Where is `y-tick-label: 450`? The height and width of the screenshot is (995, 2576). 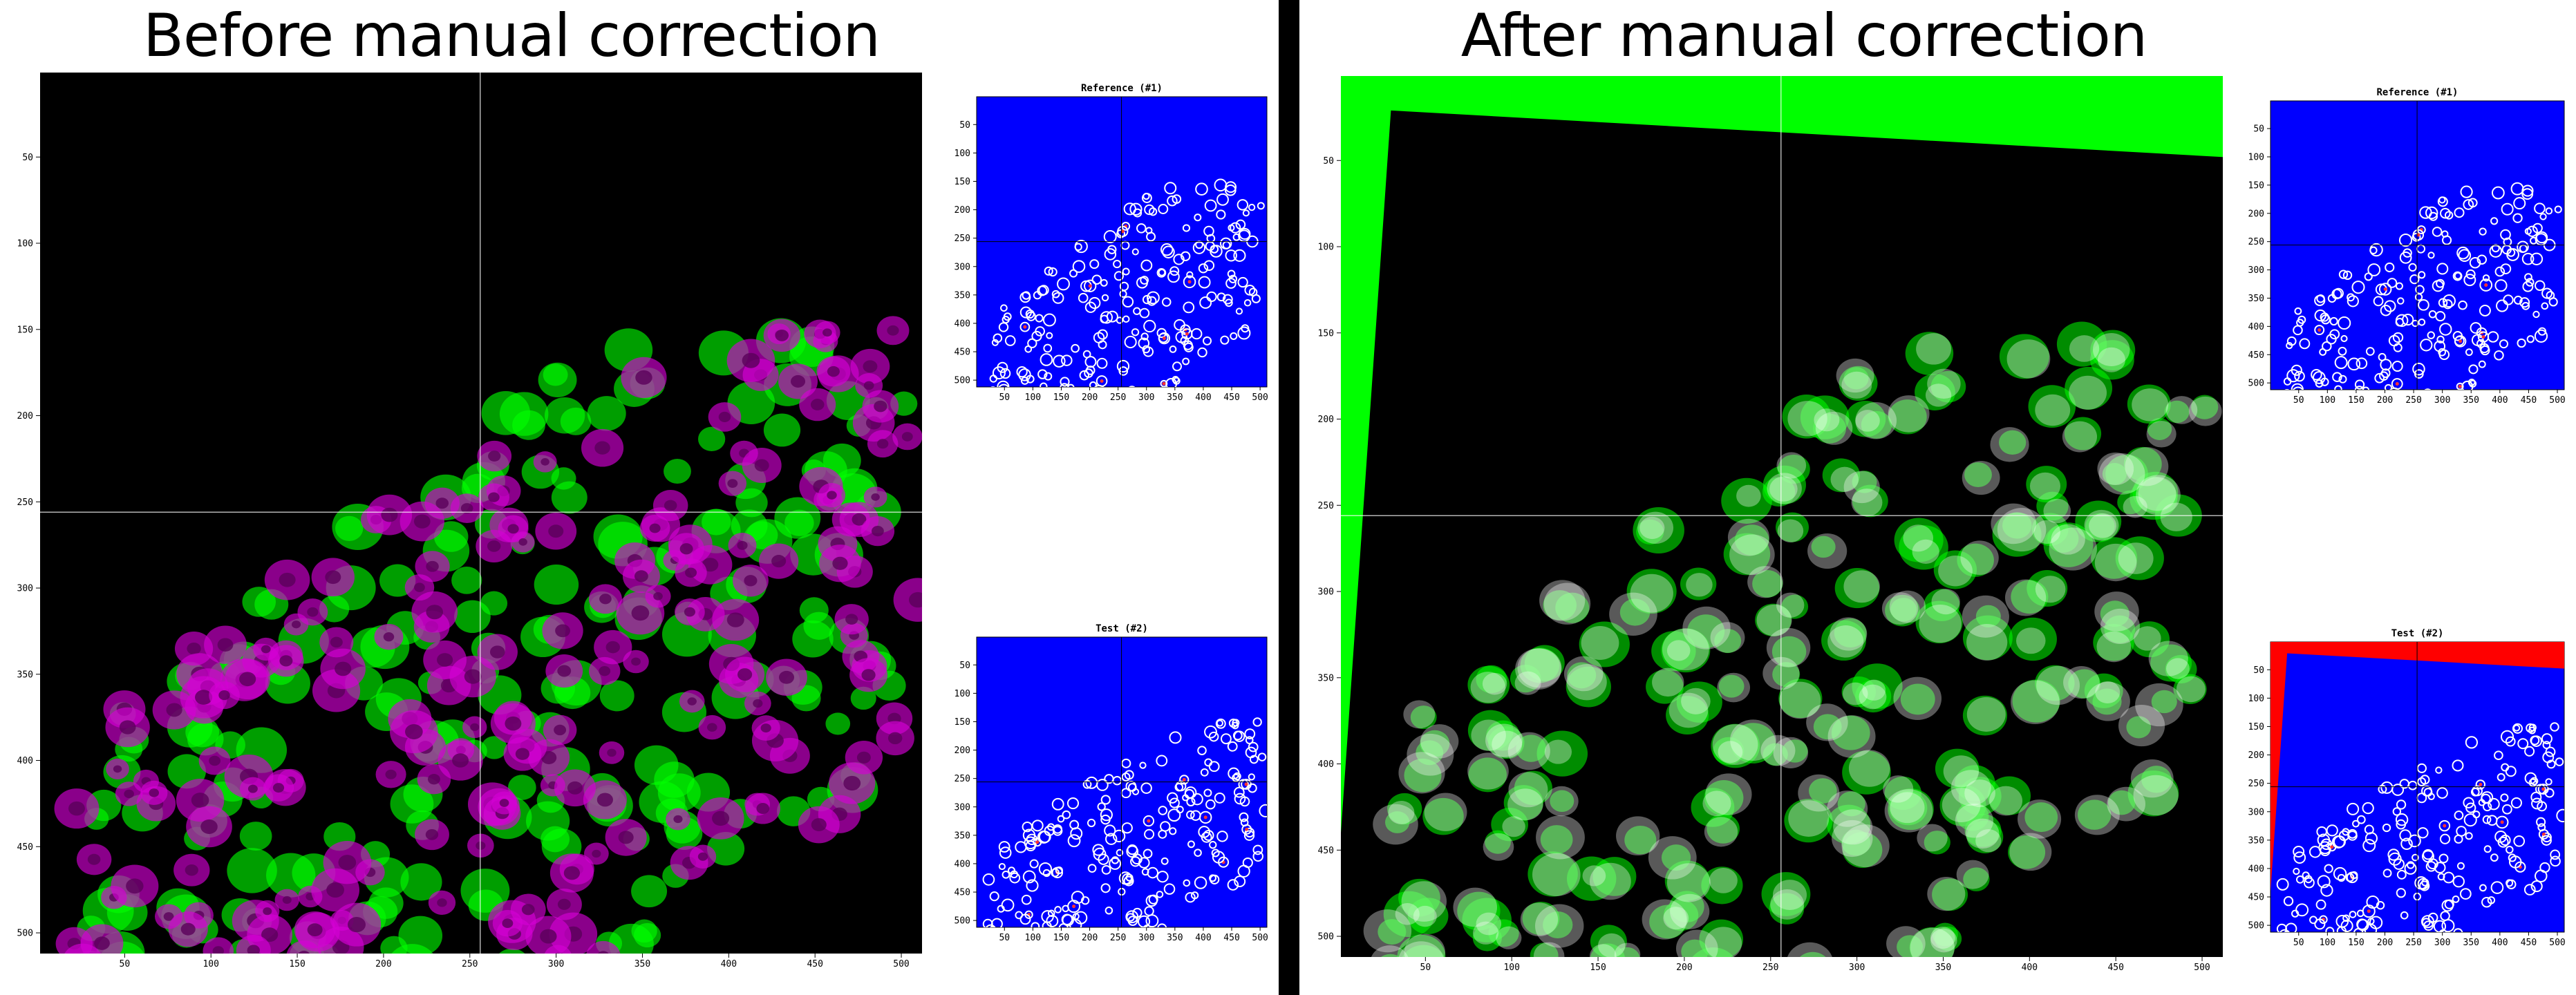
y-tick-label: 450 is located at coordinates (1326, 851).